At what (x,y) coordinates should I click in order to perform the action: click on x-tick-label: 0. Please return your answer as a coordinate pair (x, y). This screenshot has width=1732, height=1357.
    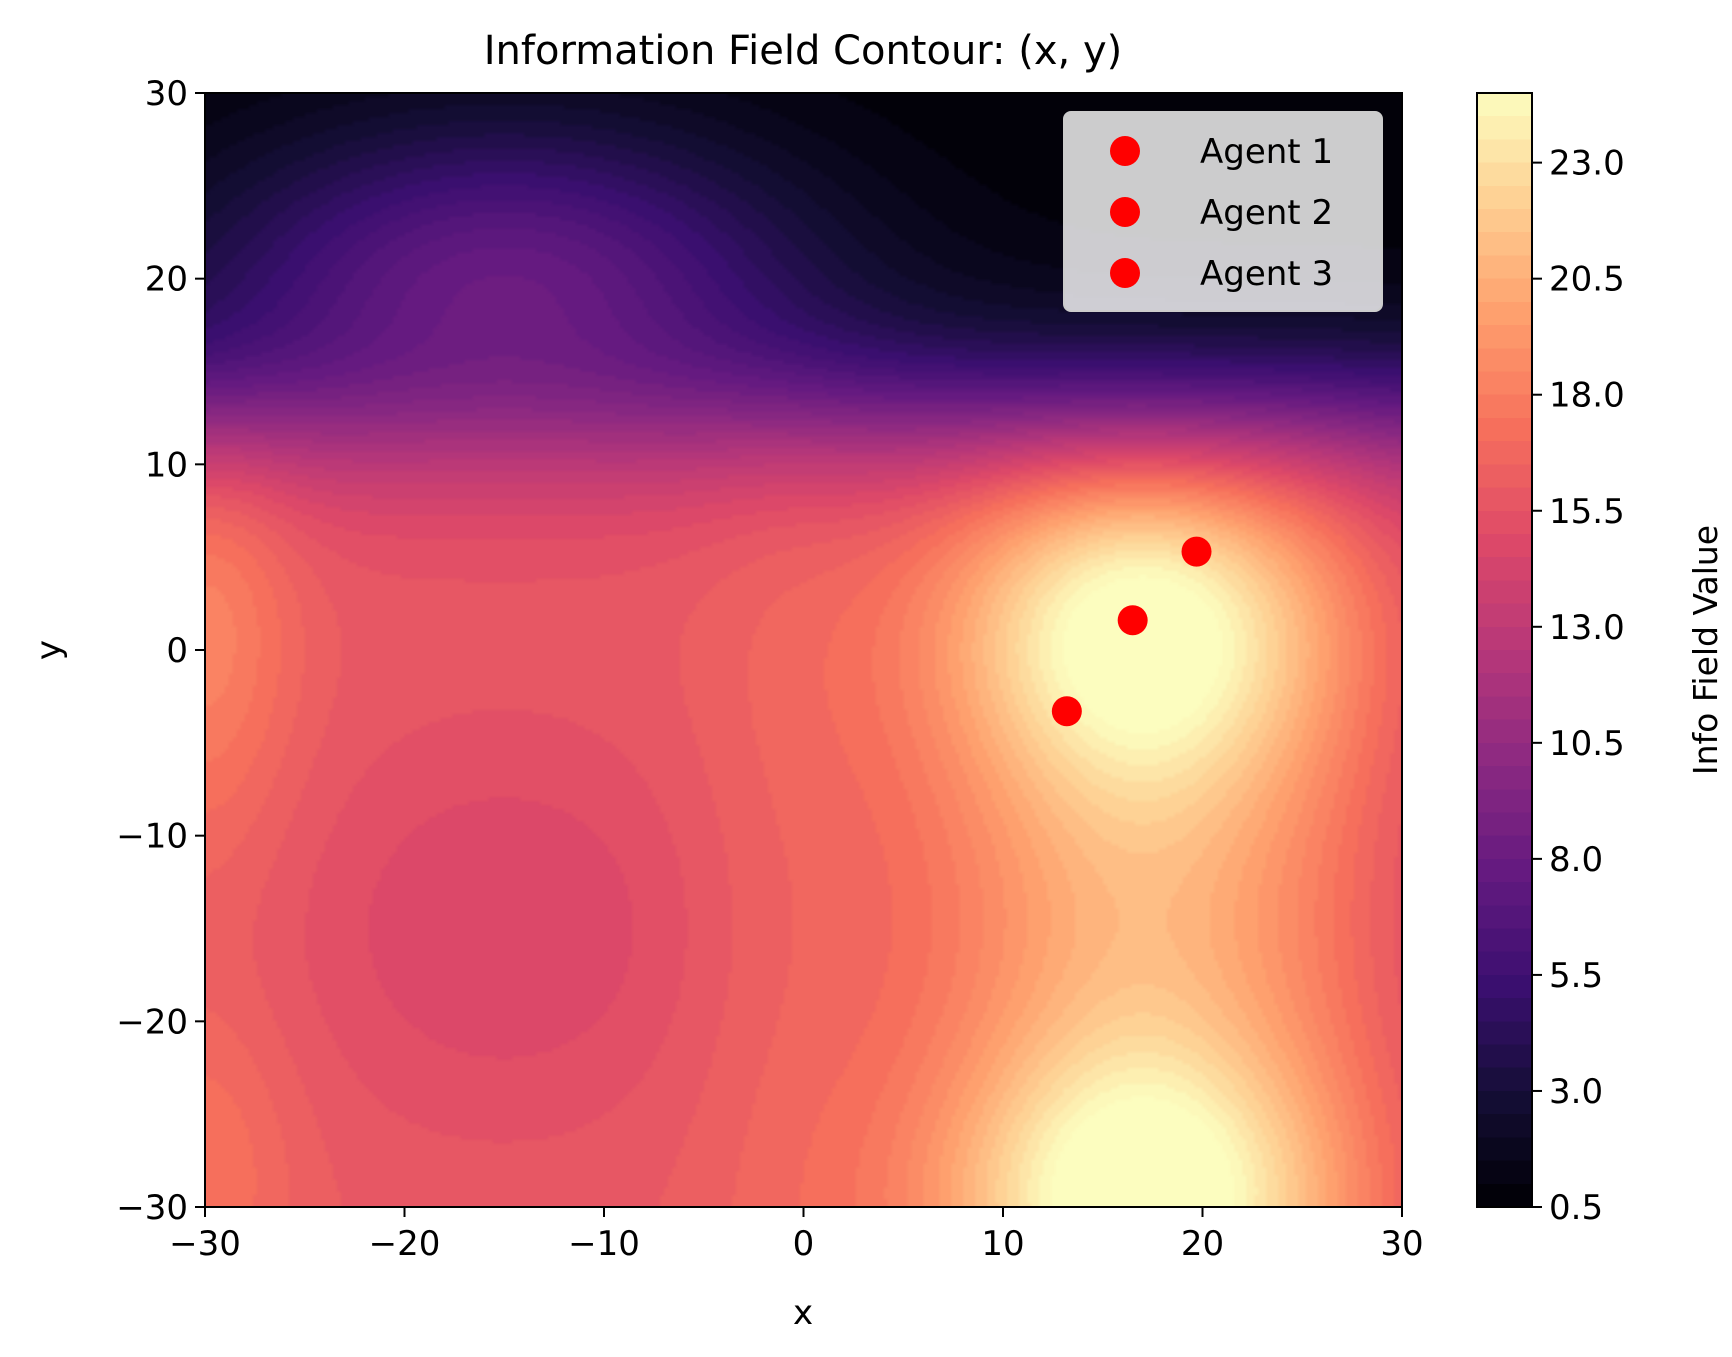
    Looking at the image, I should click on (804, 1244).